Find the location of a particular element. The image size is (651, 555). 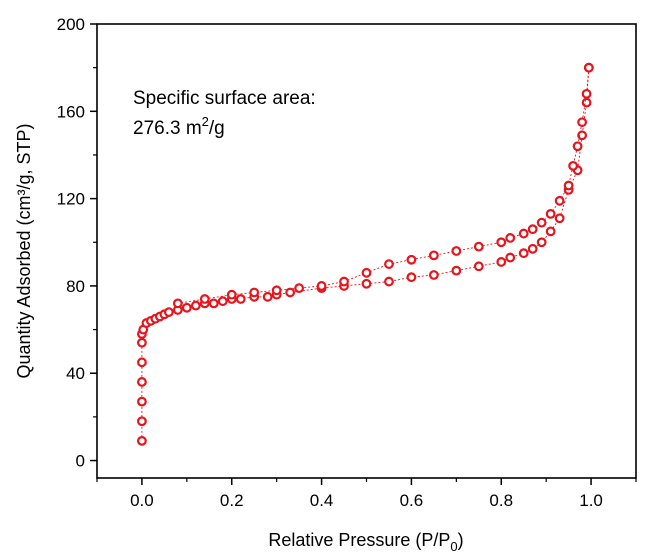

y-tick-label: 80 is located at coordinates (75, 286).